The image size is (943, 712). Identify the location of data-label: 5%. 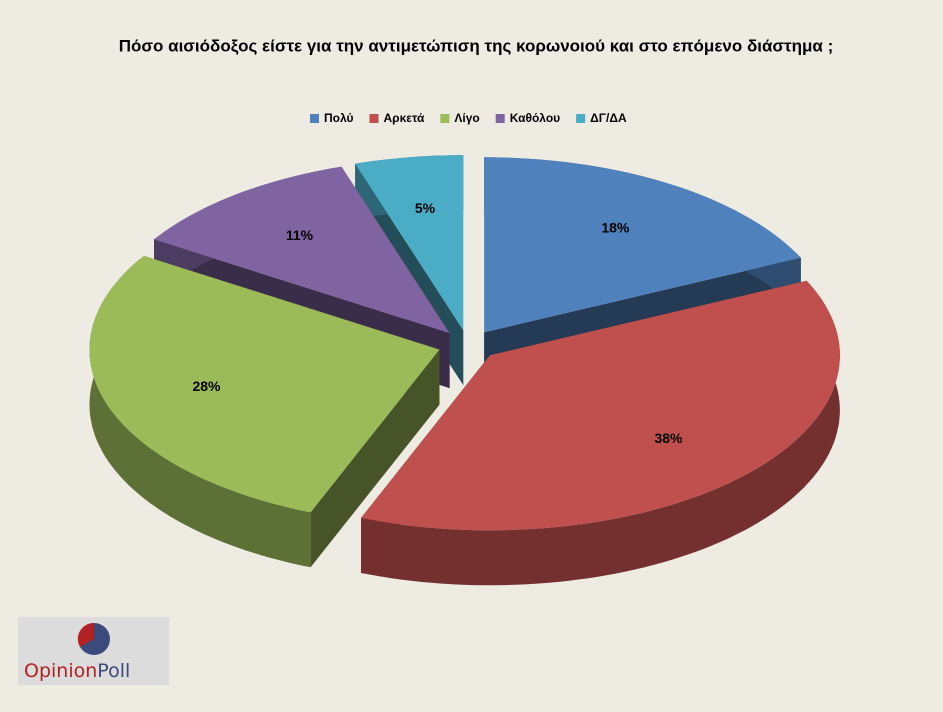
(425, 208).